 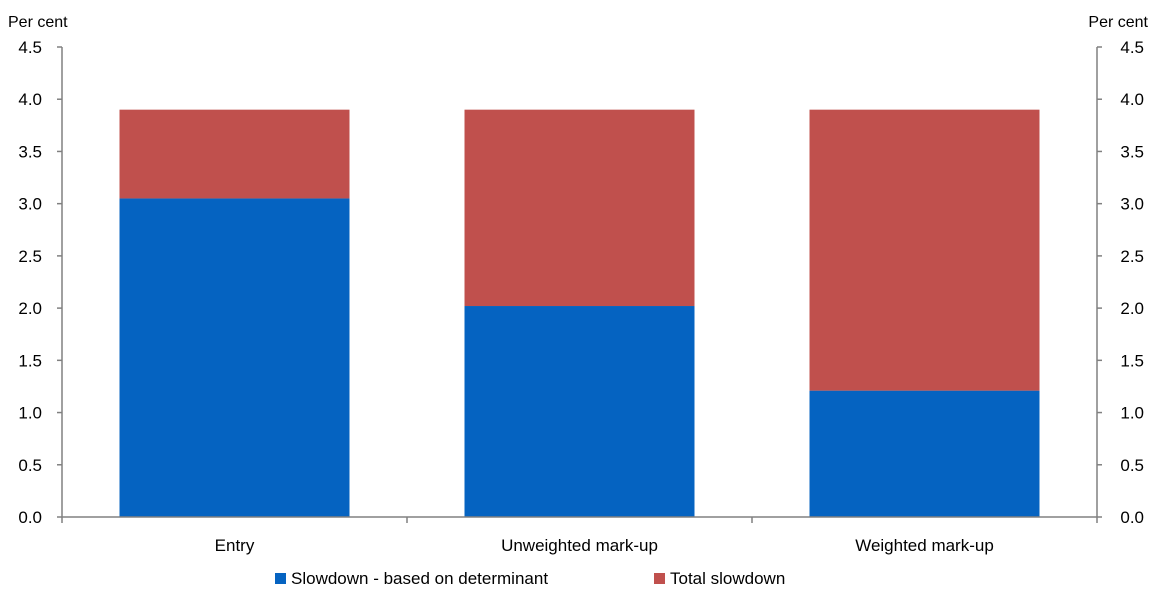 What do you see at coordinates (38, 22) in the screenshot?
I see `y-axis-unit-left: Per cent` at bounding box center [38, 22].